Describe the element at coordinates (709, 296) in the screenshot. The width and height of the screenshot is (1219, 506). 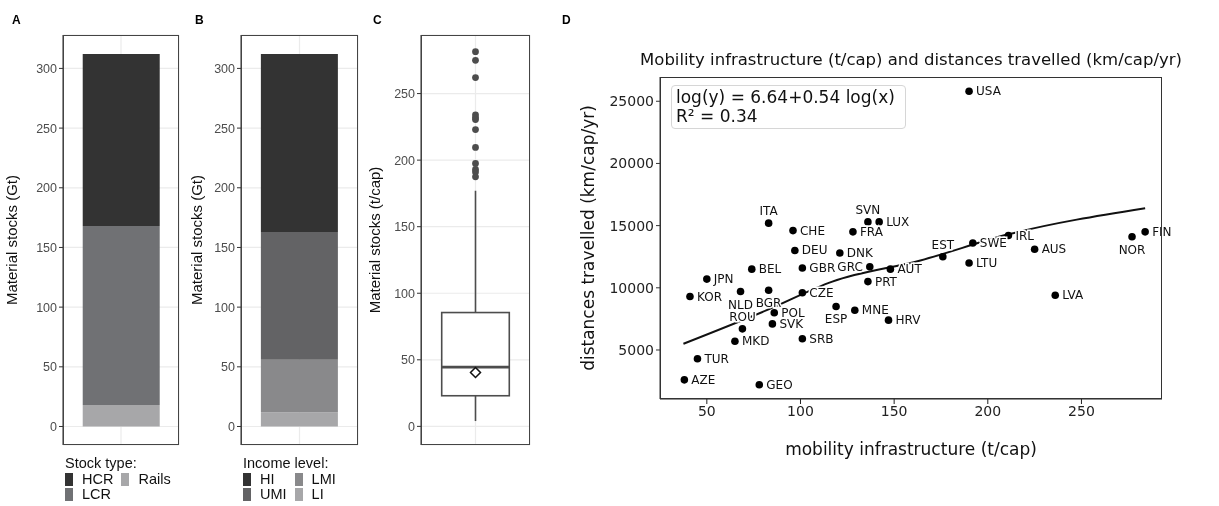
I see `data-label: KOR` at that location.